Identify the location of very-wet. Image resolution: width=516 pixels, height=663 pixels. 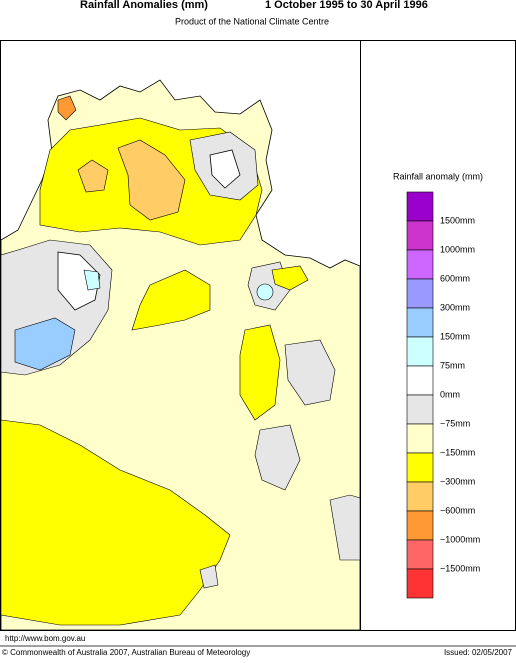
(45, 344).